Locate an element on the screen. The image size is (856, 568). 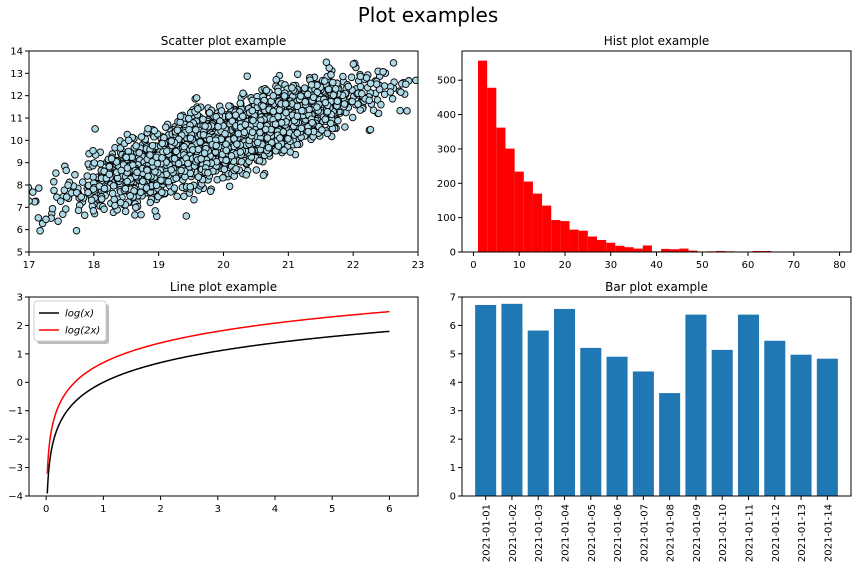
x-tick-label: 22 is located at coordinates (353, 265).